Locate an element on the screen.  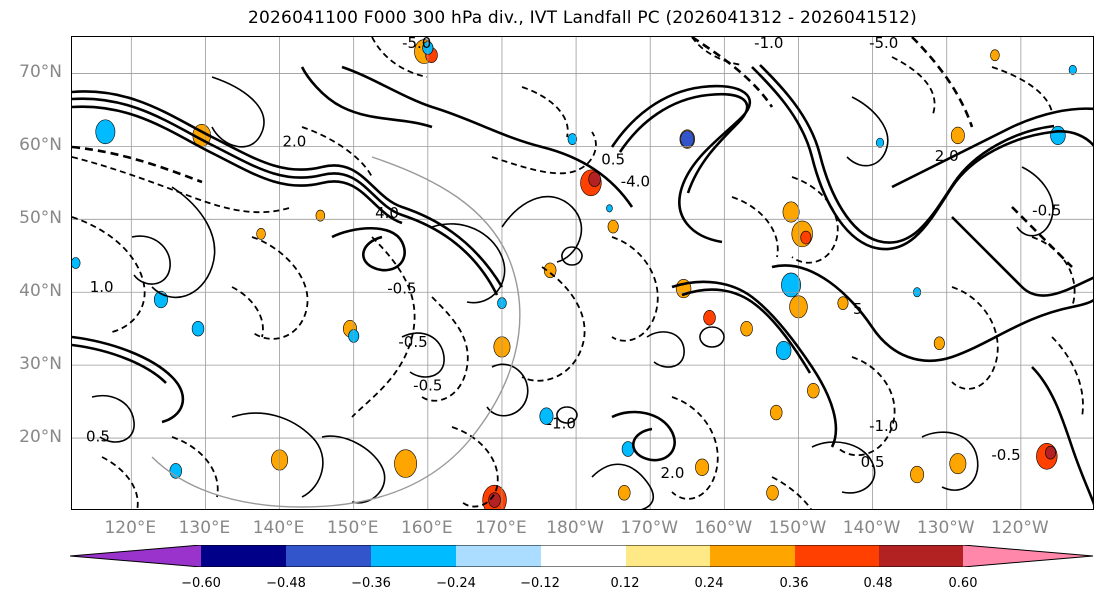
longitude-label: 160°W is located at coordinates (723, 528).